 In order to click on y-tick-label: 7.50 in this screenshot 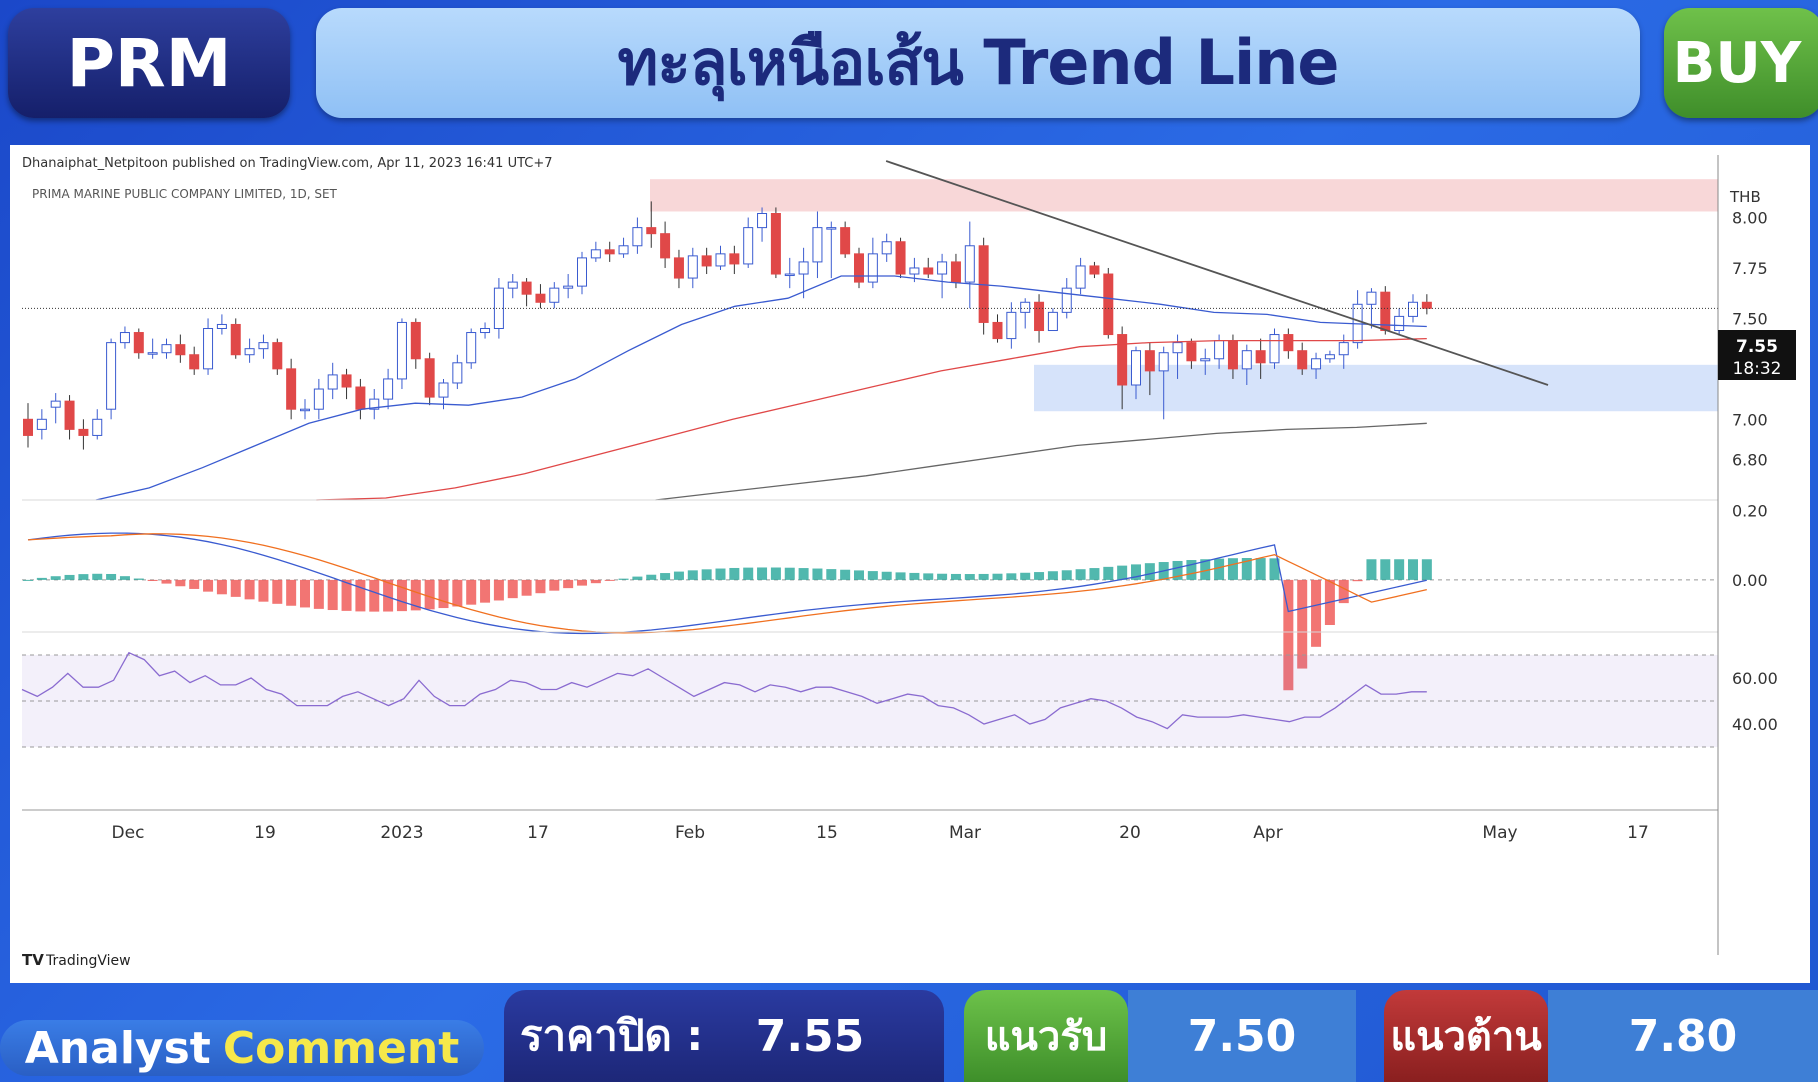, I will do `click(1750, 318)`.